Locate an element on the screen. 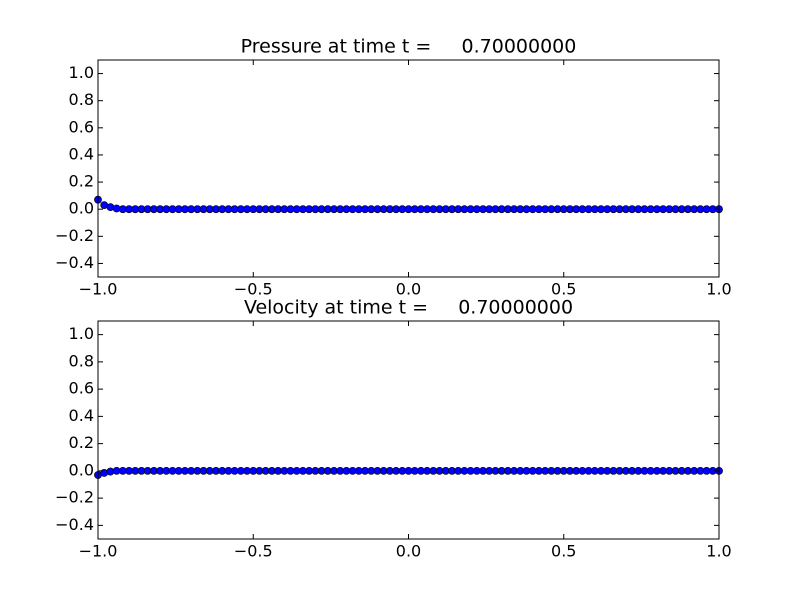  chart-title: Velocity at time t = 0.70000000 is located at coordinates (408, 308).